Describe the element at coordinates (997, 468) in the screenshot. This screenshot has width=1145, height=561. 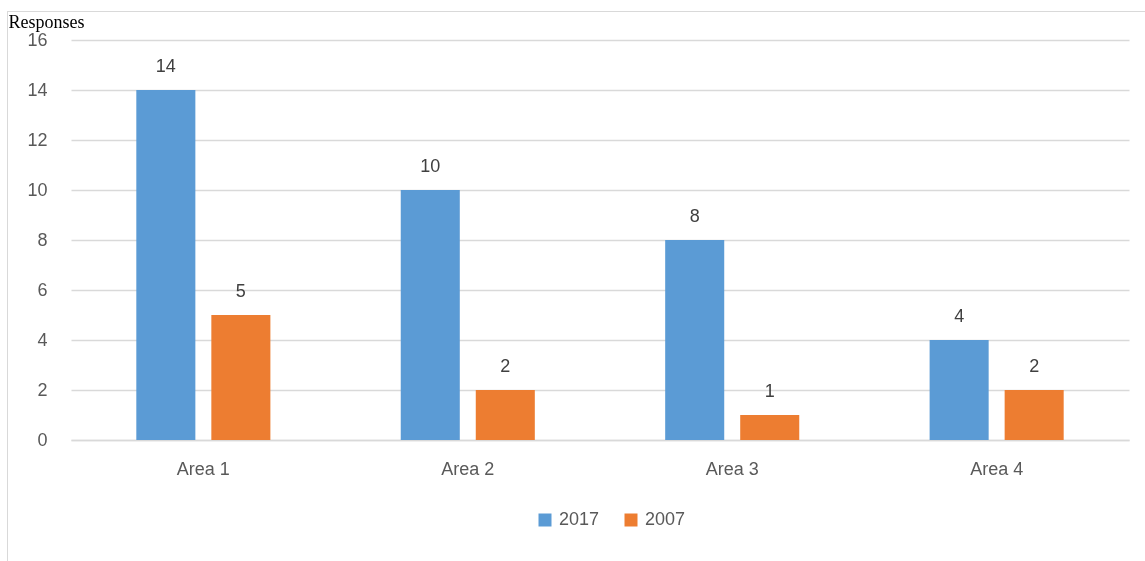
I see `x-tick-label: Area 4` at that location.